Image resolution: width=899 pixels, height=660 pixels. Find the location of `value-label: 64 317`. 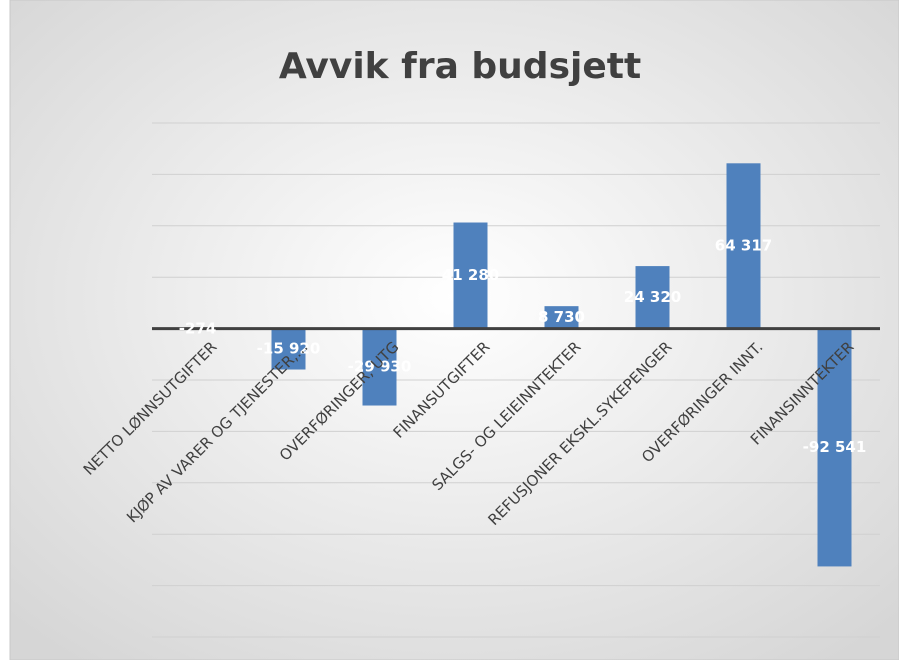

value-label: 64 317 is located at coordinates (743, 245).